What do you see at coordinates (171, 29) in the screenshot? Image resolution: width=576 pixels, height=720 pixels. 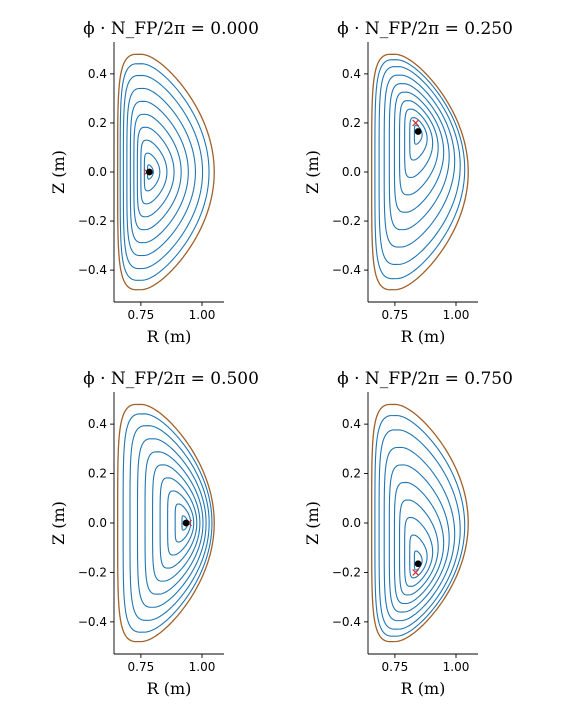 I see `panel-title: ϕ · N_FP/2π = 0.000` at bounding box center [171, 29].